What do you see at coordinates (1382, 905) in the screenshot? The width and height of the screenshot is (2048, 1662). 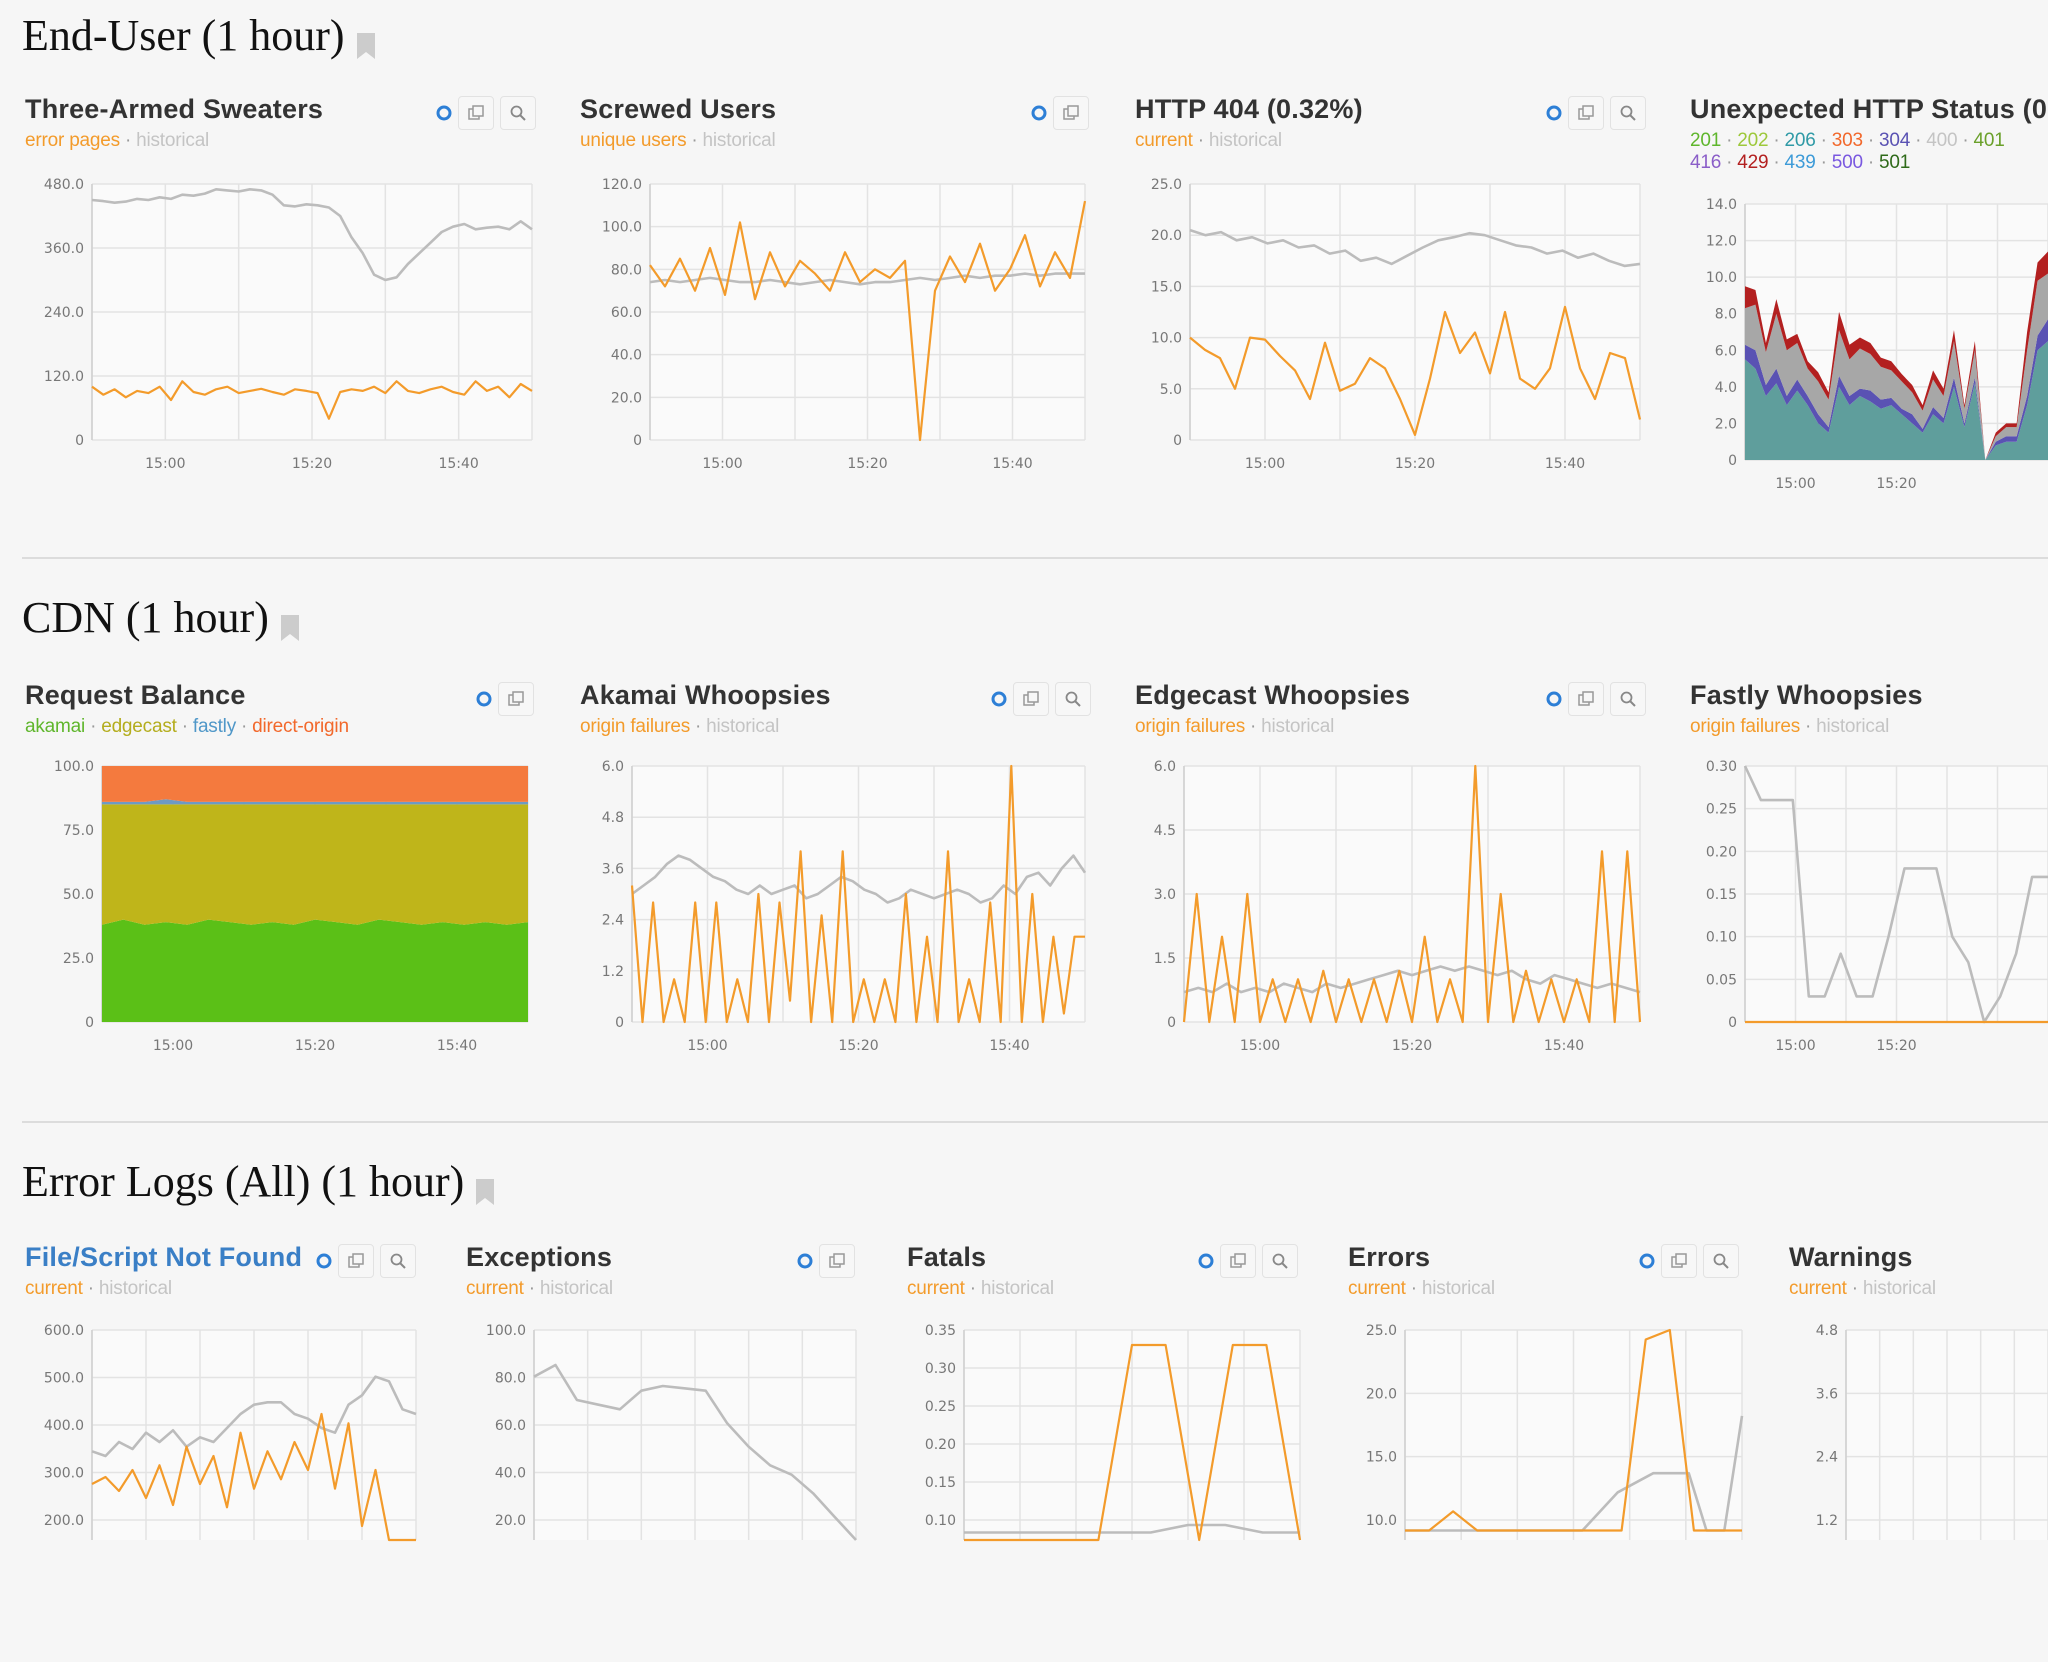 I see `chart: 6.0 4.5 3.0 1.5 0 15:00 15:20 15:40` at bounding box center [1382, 905].